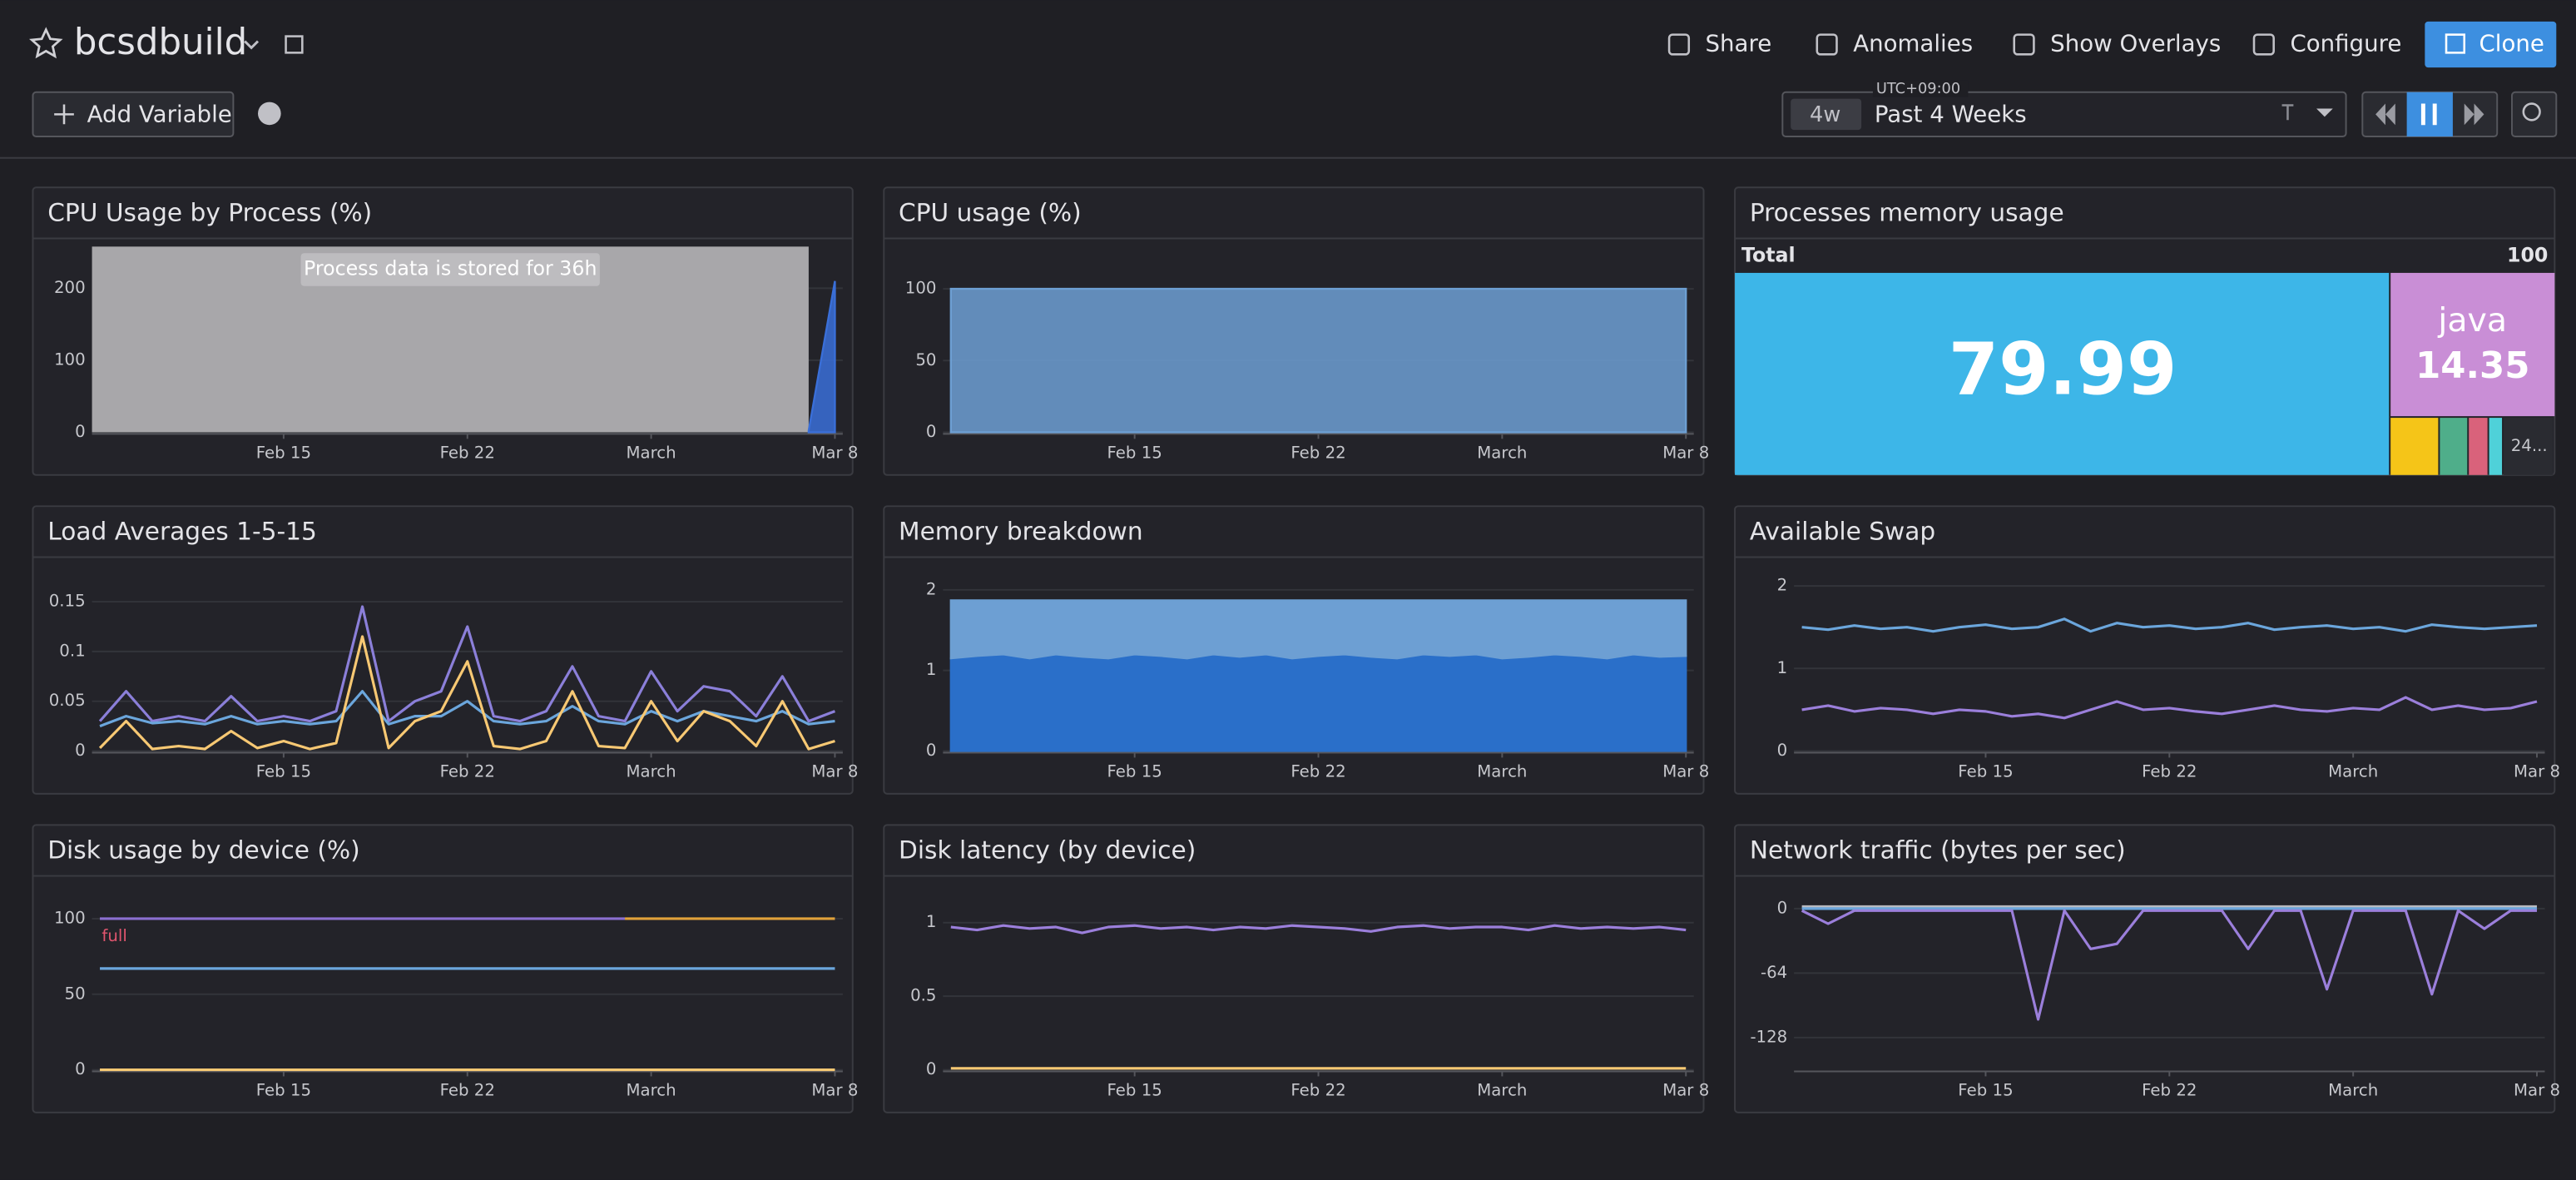 The image size is (2576, 1180). I want to click on time-range: Past 4 Weeks, so click(1951, 113).